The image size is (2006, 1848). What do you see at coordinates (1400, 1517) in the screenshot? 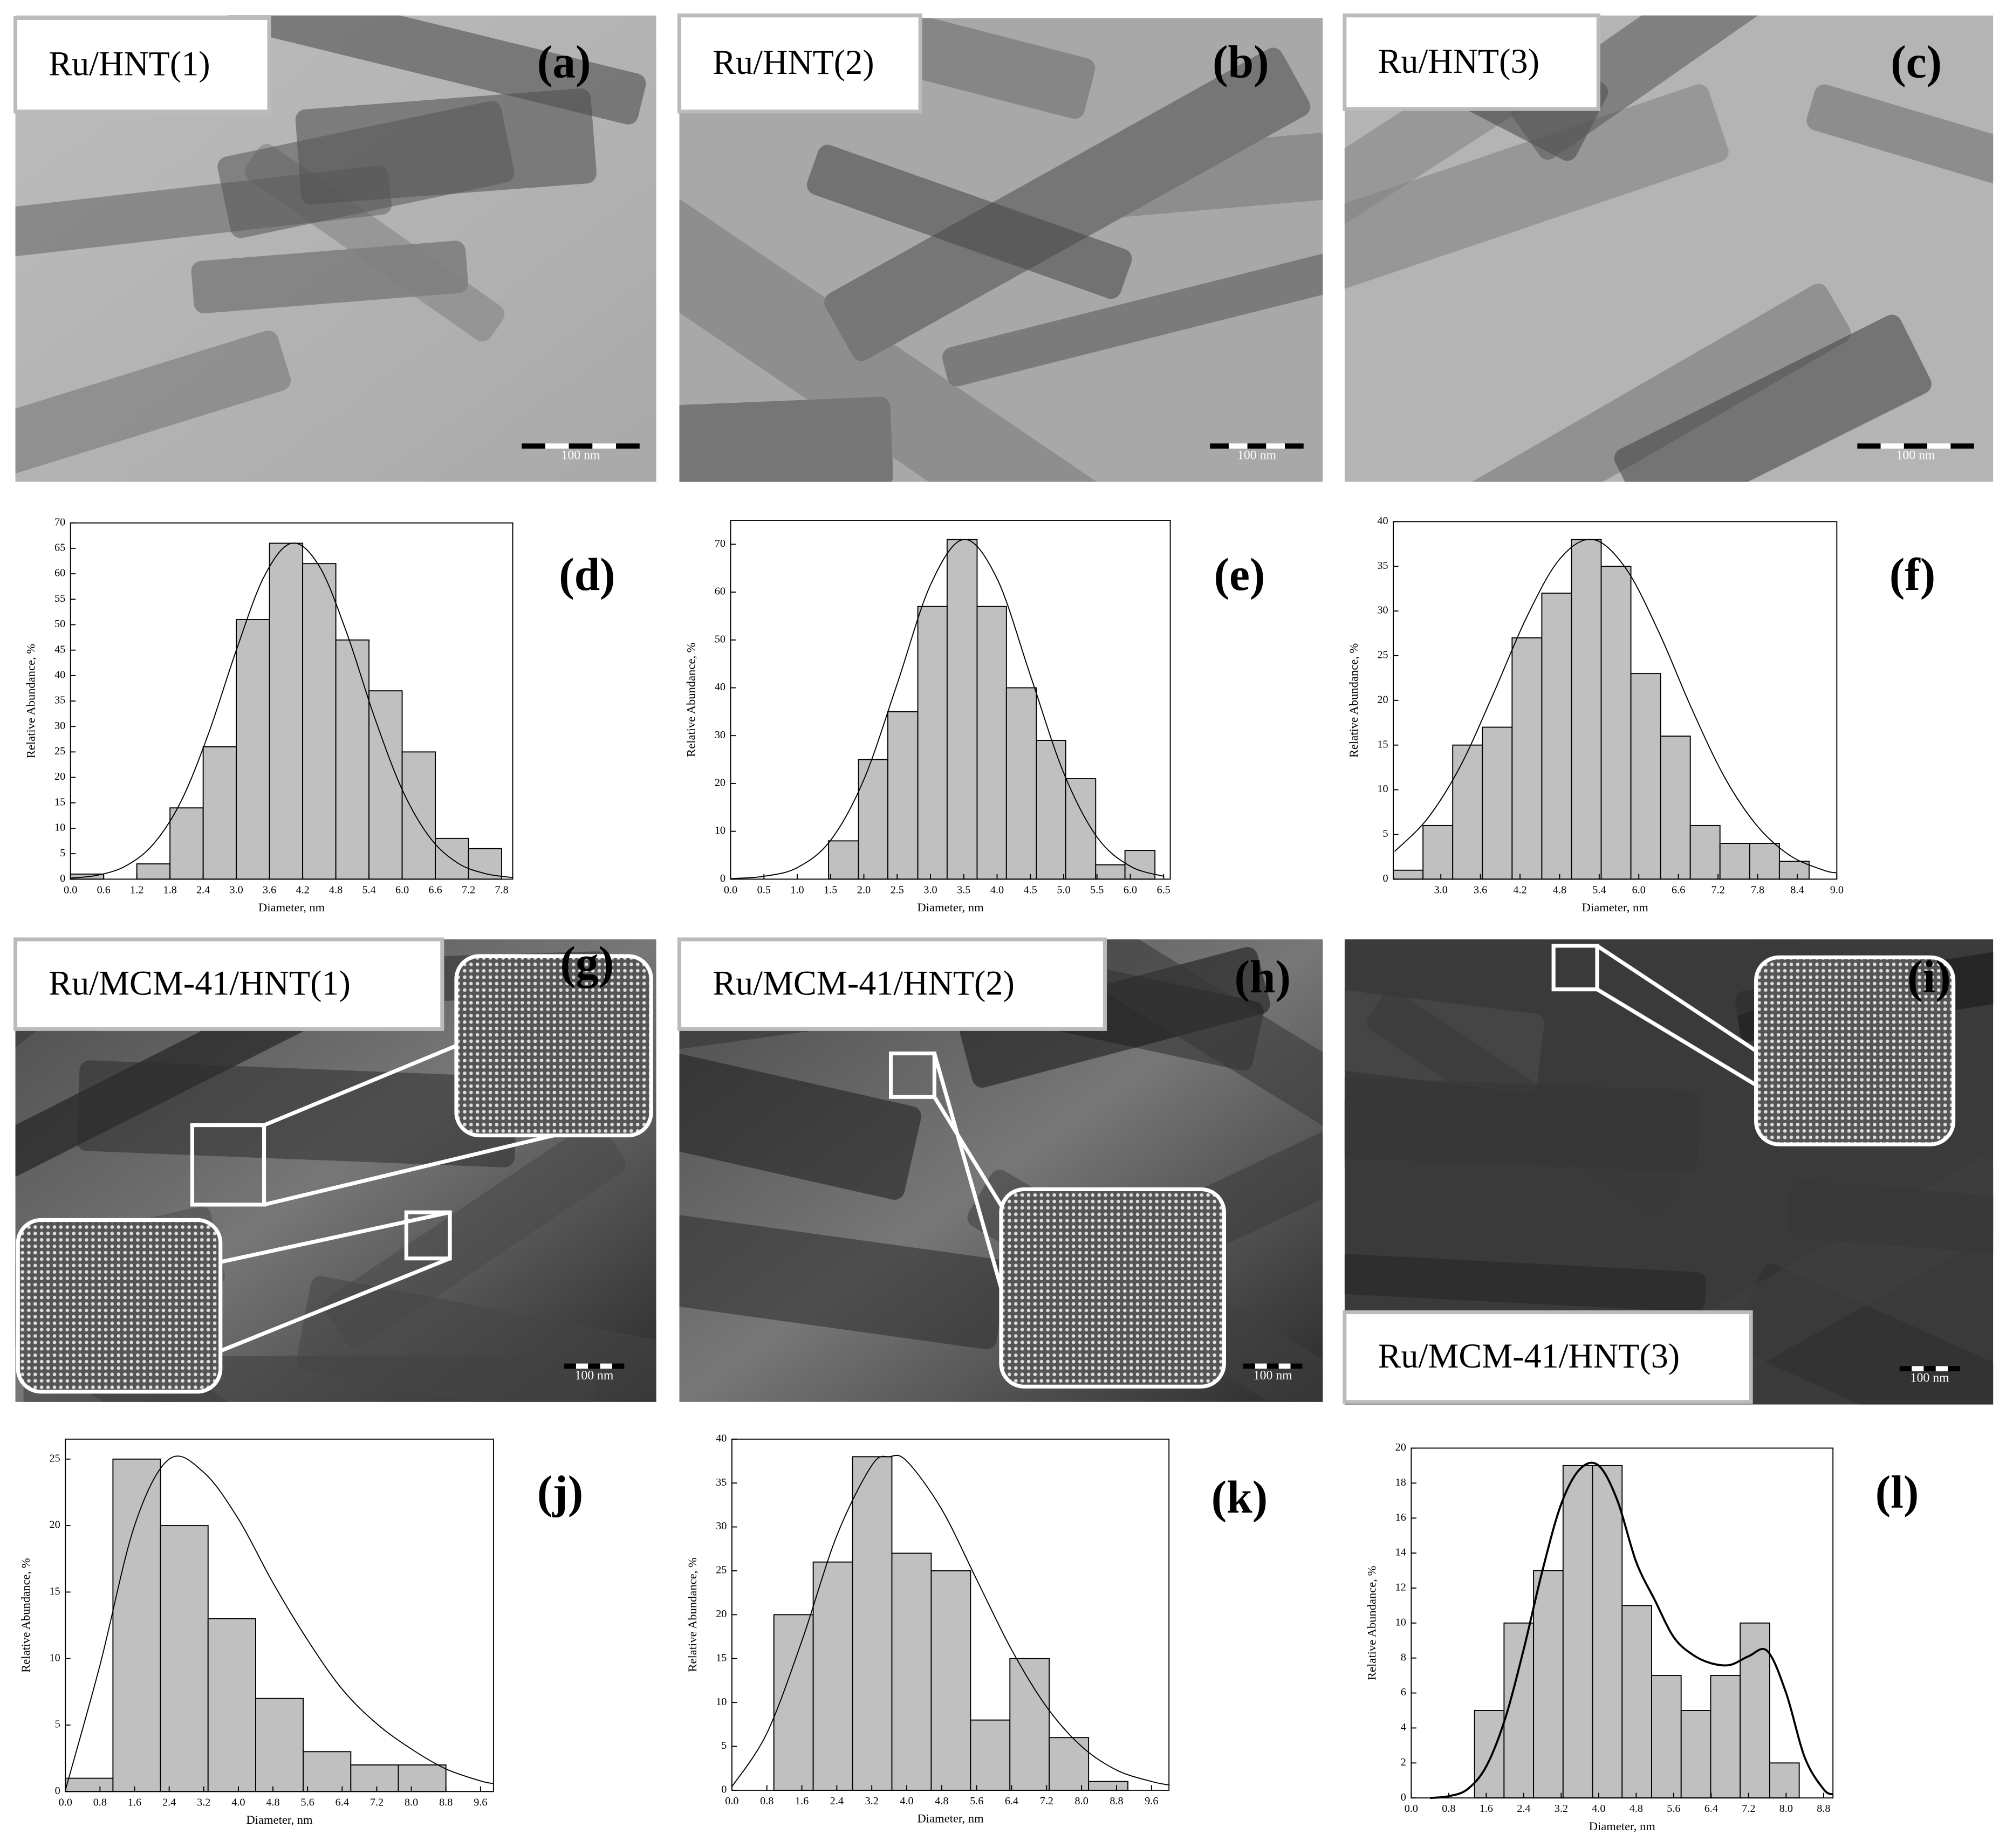
I see `y-tick-label: 16` at bounding box center [1400, 1517].